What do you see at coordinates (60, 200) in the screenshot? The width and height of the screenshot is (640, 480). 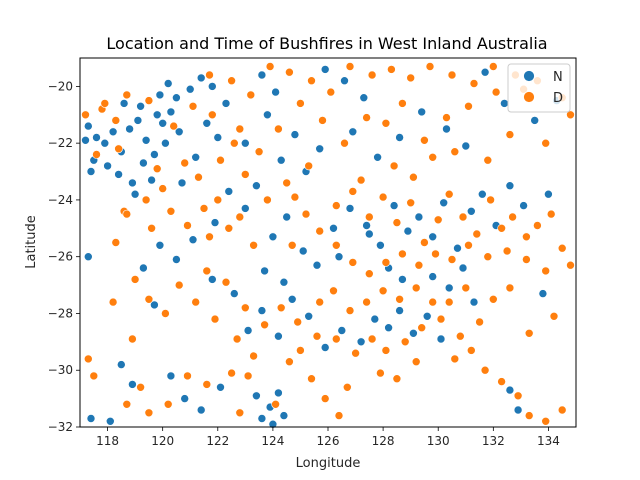 I see `y-tick-label: −24` at bounding box center [60, 200].